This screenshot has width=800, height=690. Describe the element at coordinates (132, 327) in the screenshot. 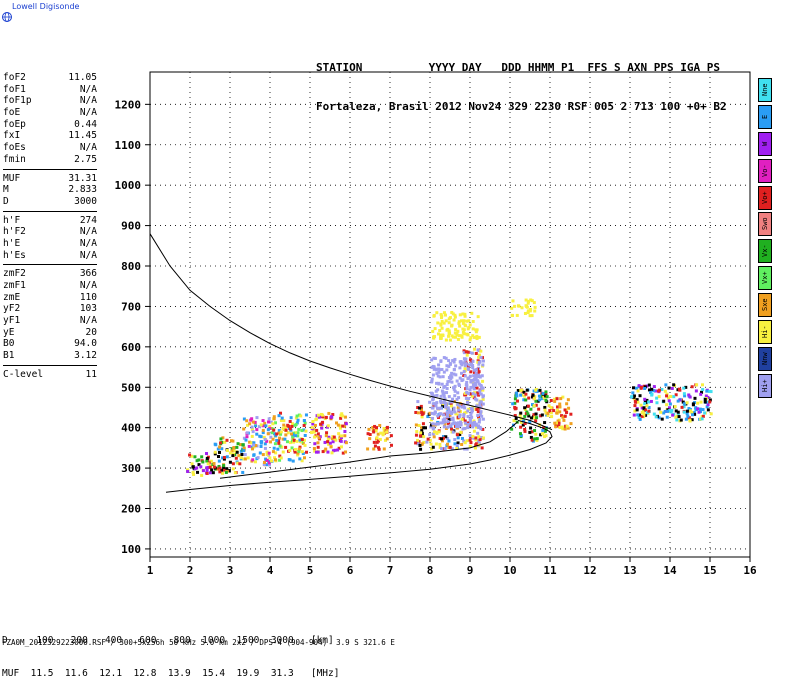

I see `y-axis-ticks: 100 200 300 400 500 600 700 800 900 1000 1100 1200` at that location.